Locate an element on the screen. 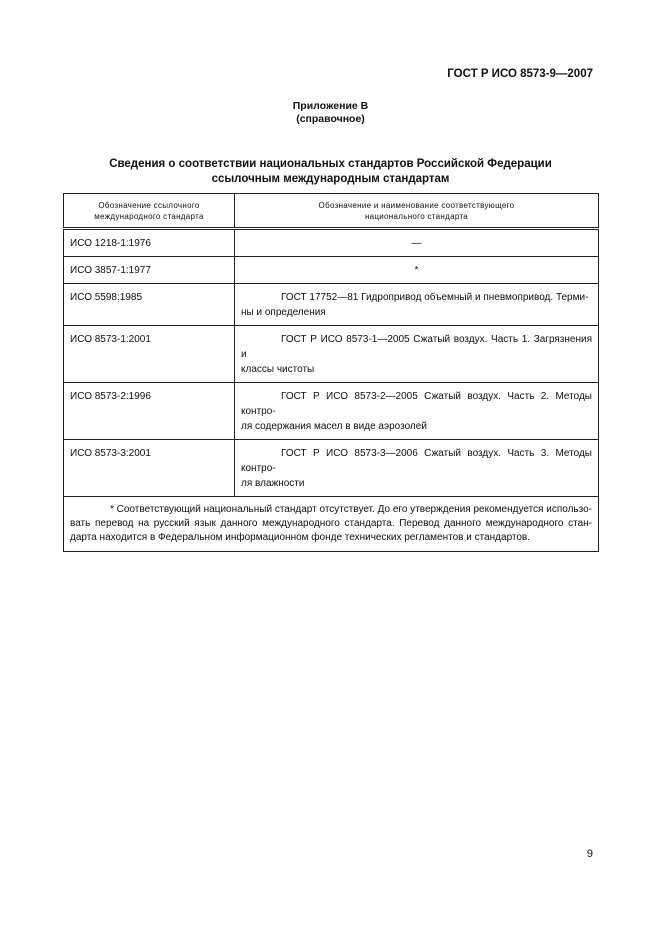 This screenshot has height=936, width=661. appendix-title: Приложение В is located at coordinates (330, 106).